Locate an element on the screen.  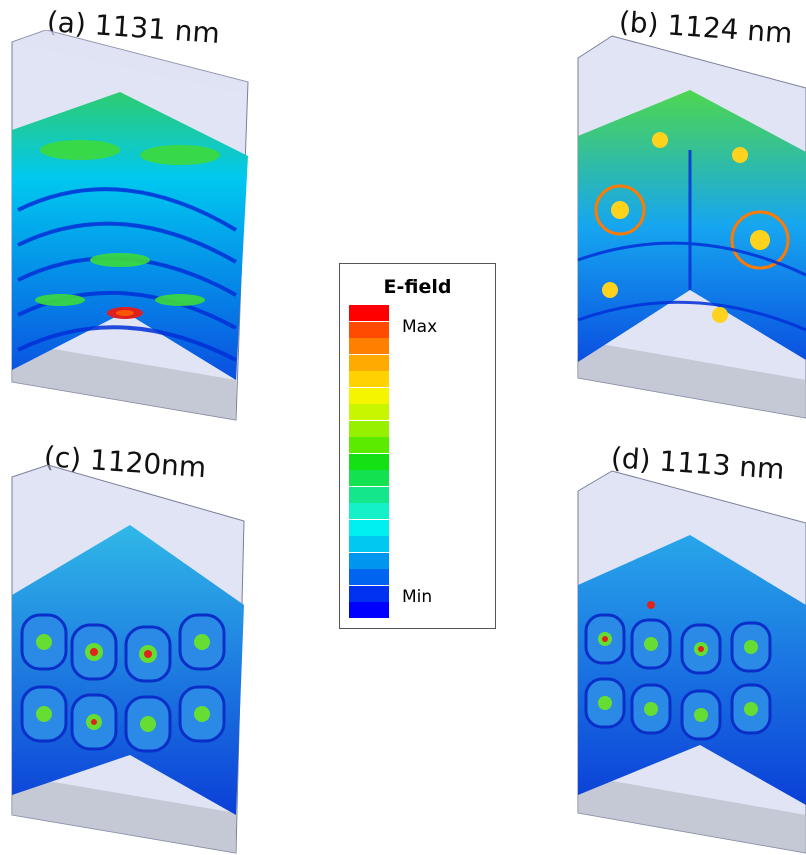
efield-colorbar-legend: E-field Max Min is located at coordinates (417, 446).